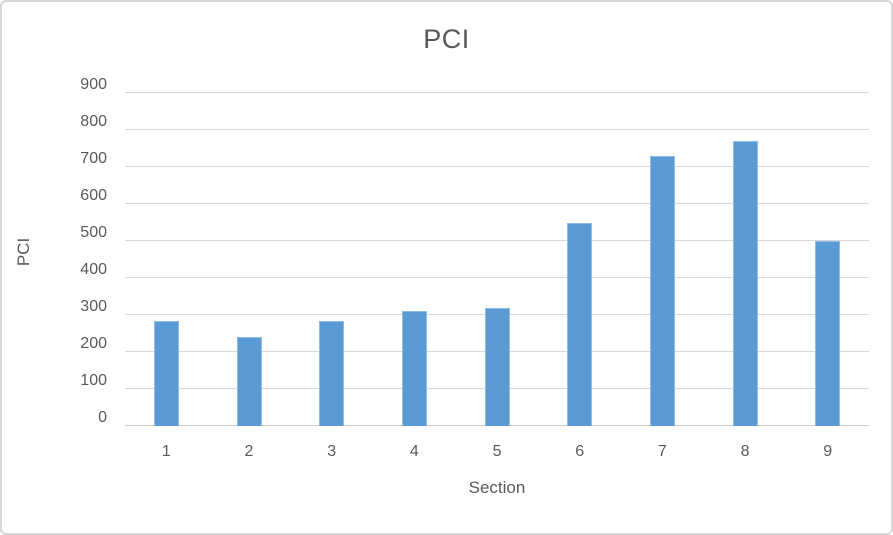 Image resolution: width=893 pixels, height=535 pixels. I want to click on y-tick-label: 900, so click(93, 84).